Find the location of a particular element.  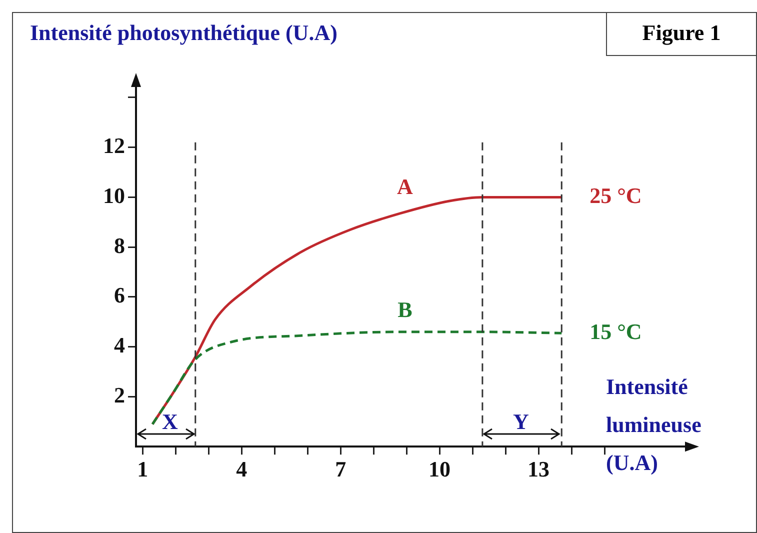

y-tick-label: 6 is located at coordinates (119, 295).